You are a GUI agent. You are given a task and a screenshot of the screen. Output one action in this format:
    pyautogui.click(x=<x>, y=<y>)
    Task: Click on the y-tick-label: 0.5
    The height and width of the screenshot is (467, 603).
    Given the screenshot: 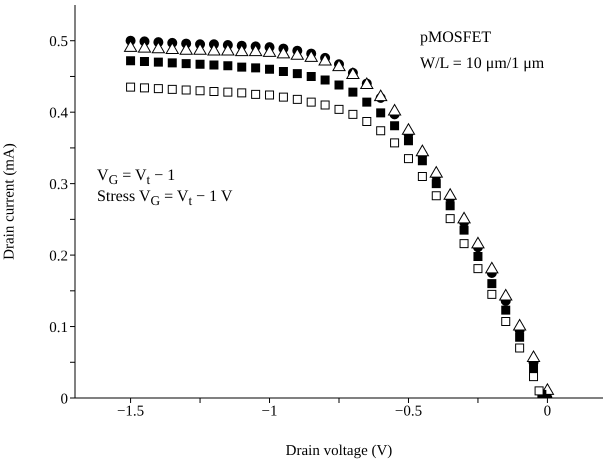 What is the action you would take?
    pyautogui.click(x=58, y=42)
    